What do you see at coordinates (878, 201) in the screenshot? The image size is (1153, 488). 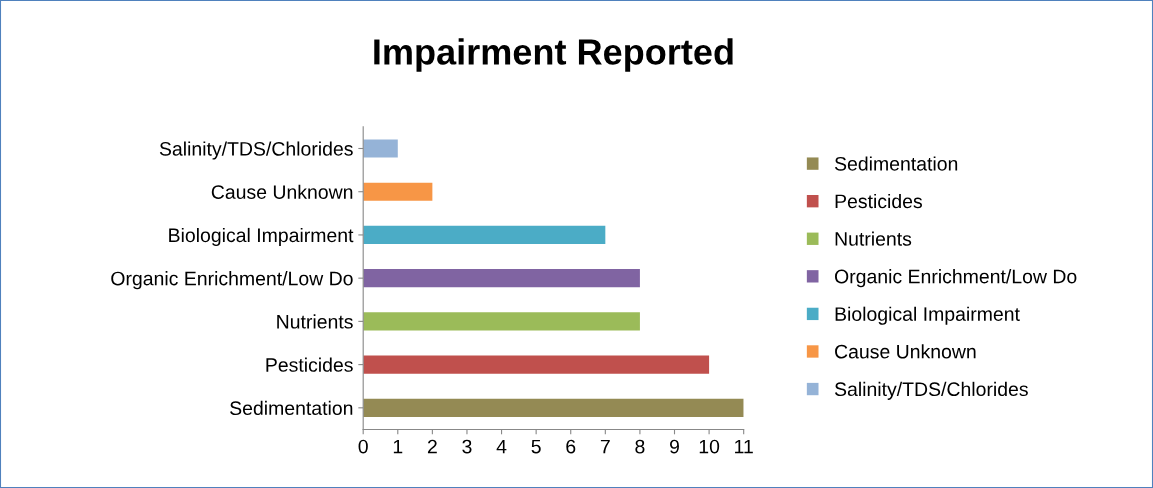 I see `legend-label: Pesticides` at bounding box center [878, 201].